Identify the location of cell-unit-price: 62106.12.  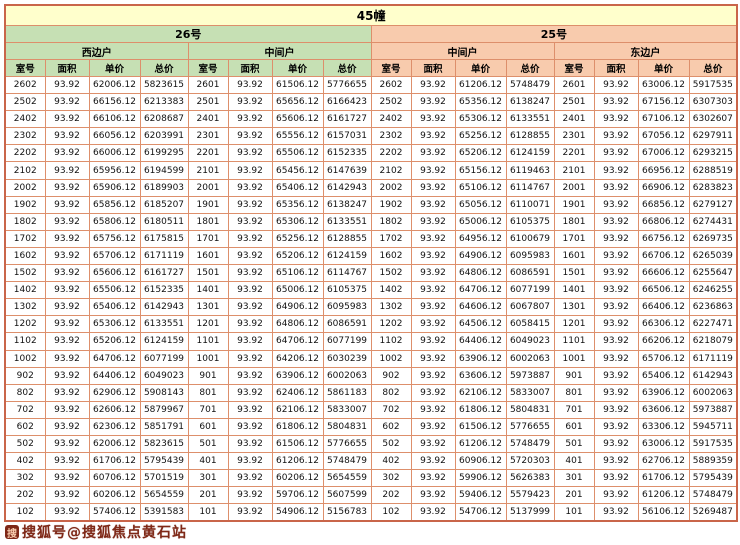
(297, 409).